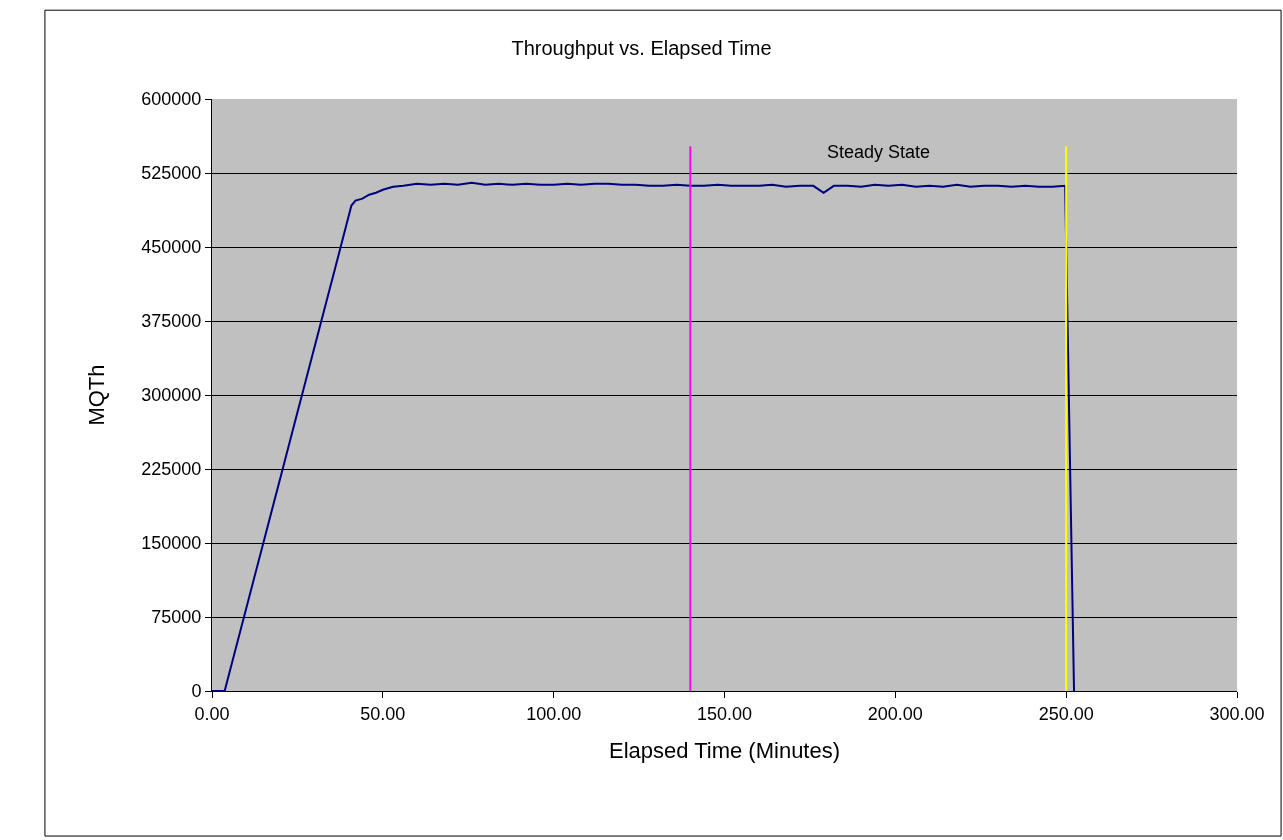 The image size is (1283, 840). Describe the element at coordinates (1066, 713) in the screenshot. I see `x-tick-label: 250.00` at that location.